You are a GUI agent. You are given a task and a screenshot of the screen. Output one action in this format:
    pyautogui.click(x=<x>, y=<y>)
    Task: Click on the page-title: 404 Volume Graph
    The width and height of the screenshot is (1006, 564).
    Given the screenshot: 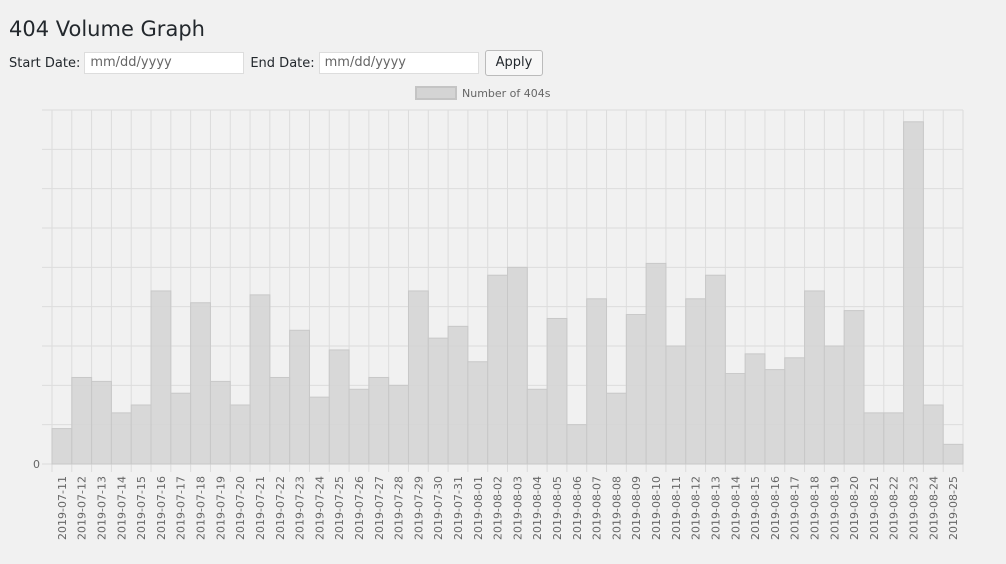 What is the action you would take?
    pyautogui.click(x=107, y=29)
    